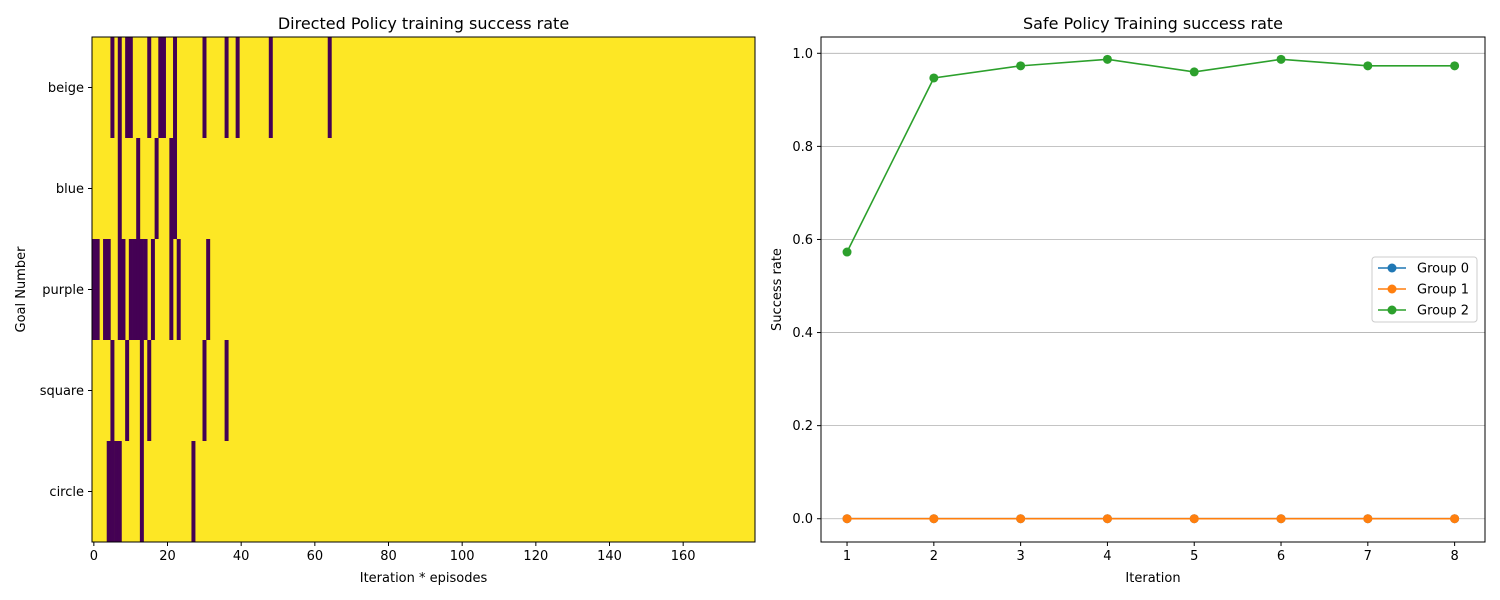 The width and height of the screenshot is (1500, 600). I want to click on x-tick-label: 2, so click(934, 556).